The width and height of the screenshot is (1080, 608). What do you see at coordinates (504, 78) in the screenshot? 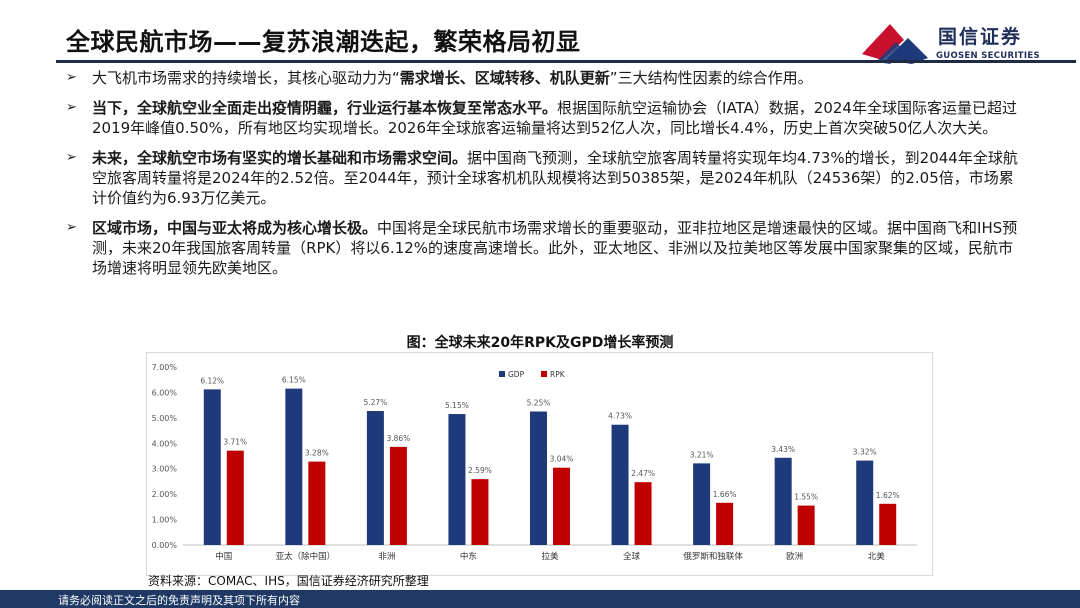
I see `bullet-highlight: 需求增长、区域转移、机队更新` at bounding box center [504, 78].